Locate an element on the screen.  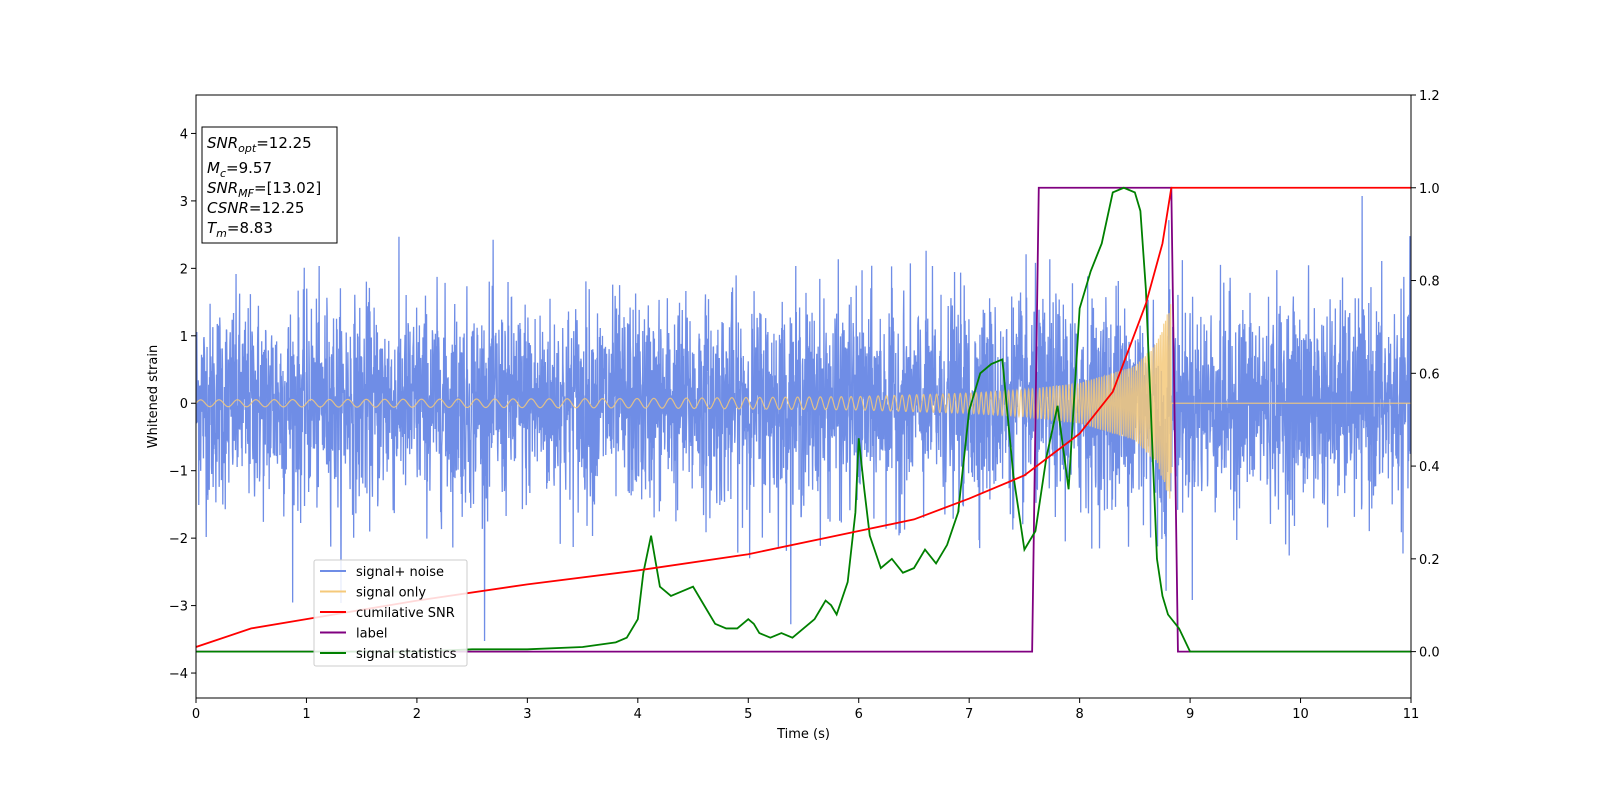
x-tick-label: 0 is located at coordinates (196, 714).